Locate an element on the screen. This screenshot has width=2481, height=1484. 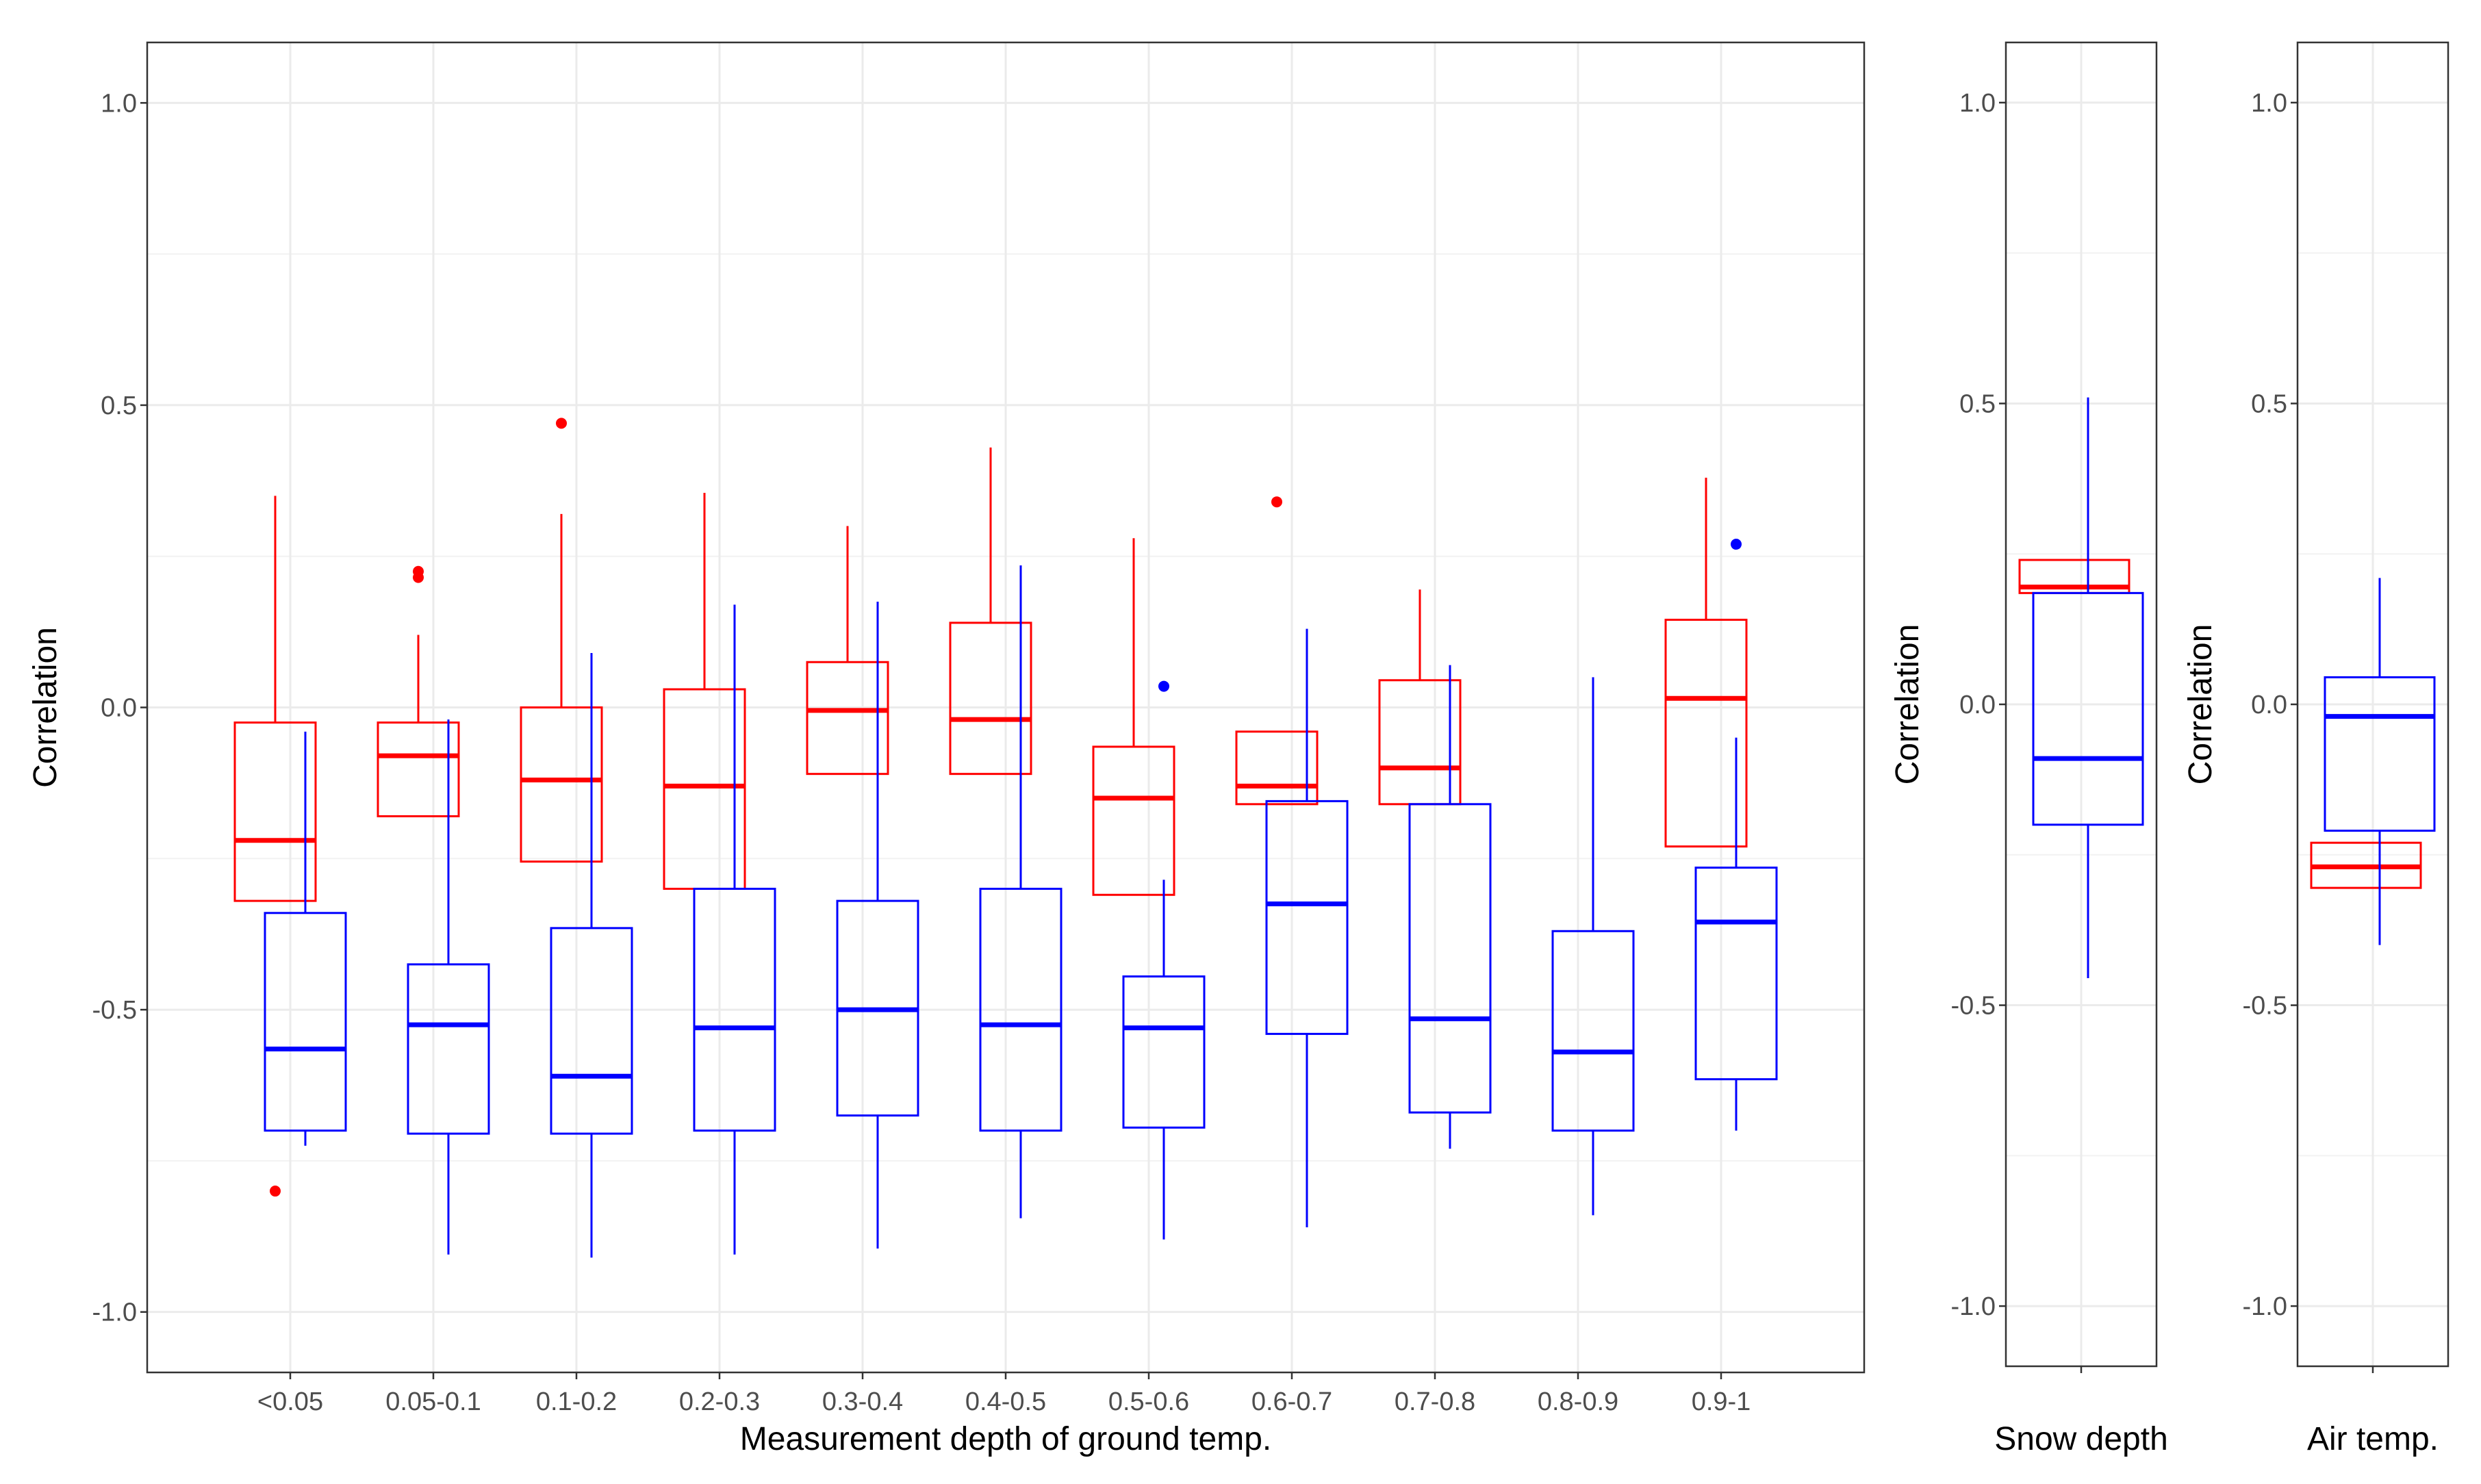
x-tick-label: <0.05 is located at coordinates (290, 1401).